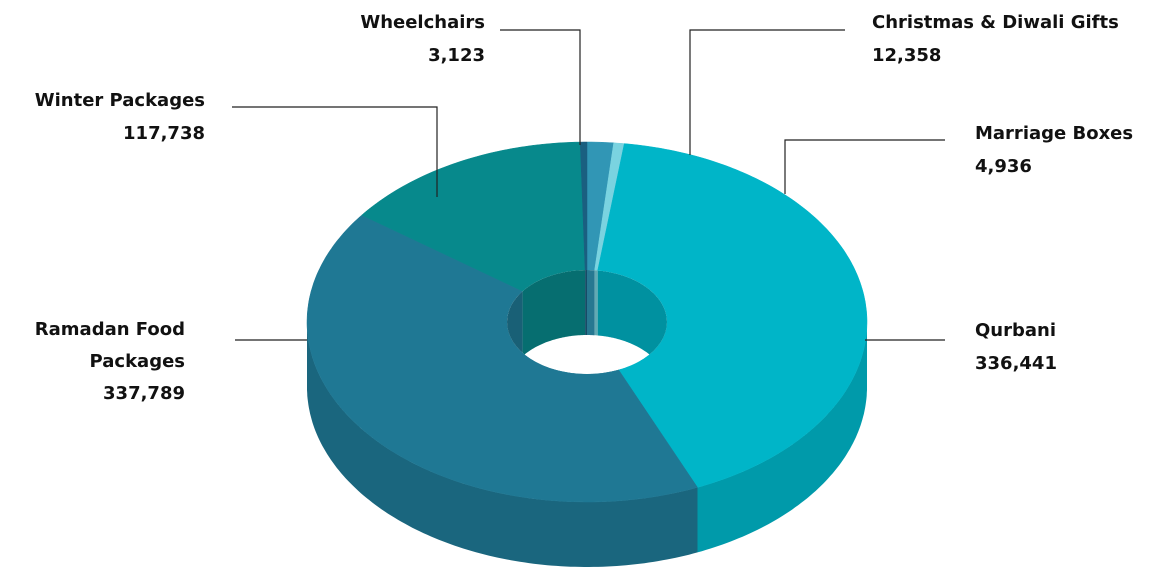 Image resolution: width=1167 pixels, height=568 pixels. I want to click on label-name: Ramadan Food Packages, so click(109, 345).